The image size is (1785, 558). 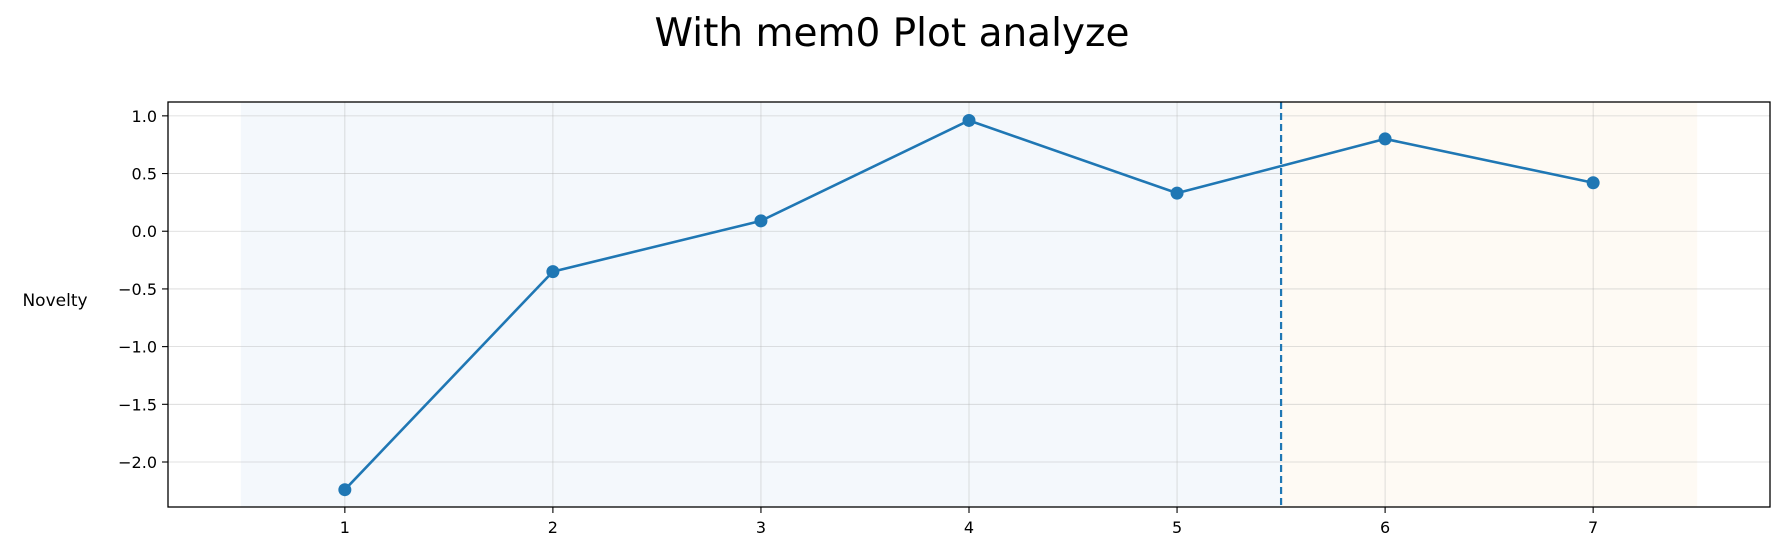 I want to click on x-tick-label-1: 1, so click(x=345, y=527).